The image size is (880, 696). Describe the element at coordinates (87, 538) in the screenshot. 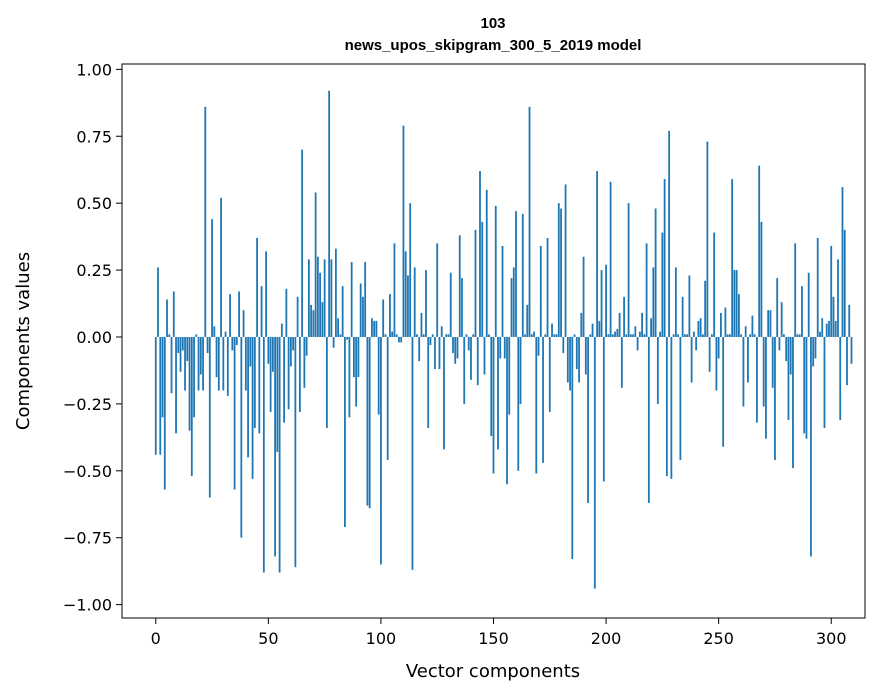

I see `y-tick-label: −0.75` at that location.